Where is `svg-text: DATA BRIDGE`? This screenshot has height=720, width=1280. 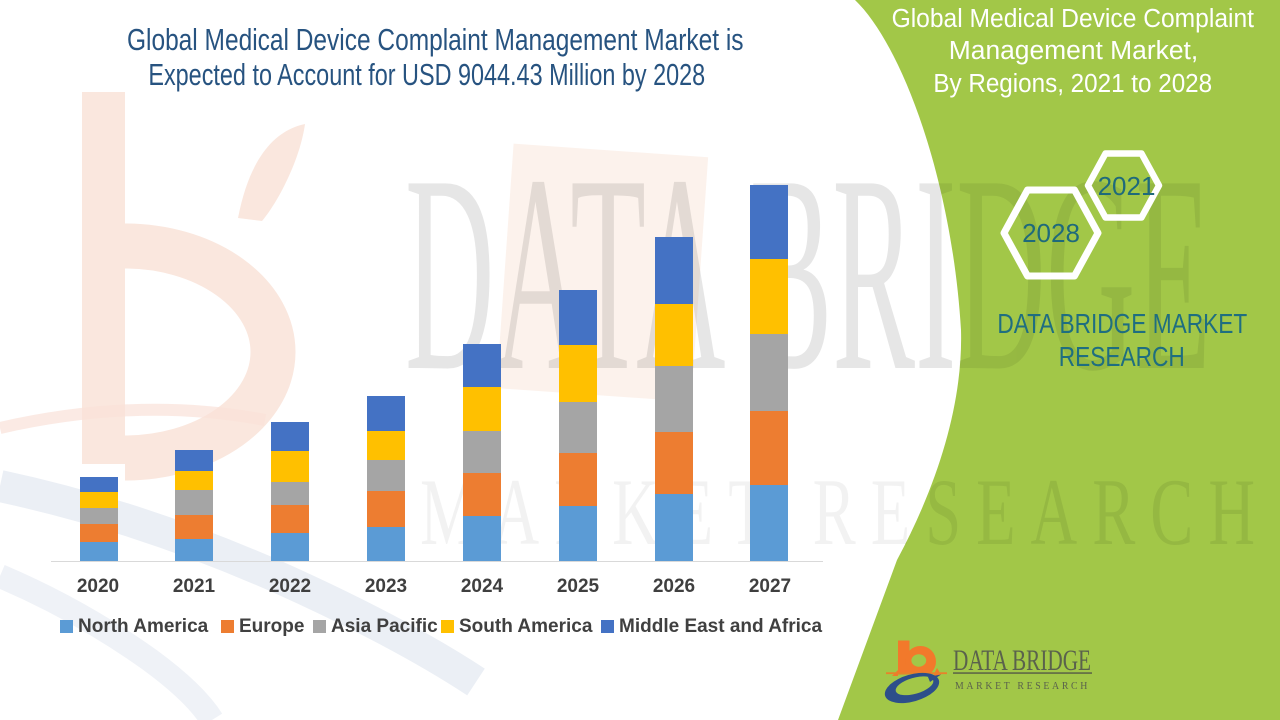 svg-text: DATA BRIDGE is located at coordinates (1022, 660).